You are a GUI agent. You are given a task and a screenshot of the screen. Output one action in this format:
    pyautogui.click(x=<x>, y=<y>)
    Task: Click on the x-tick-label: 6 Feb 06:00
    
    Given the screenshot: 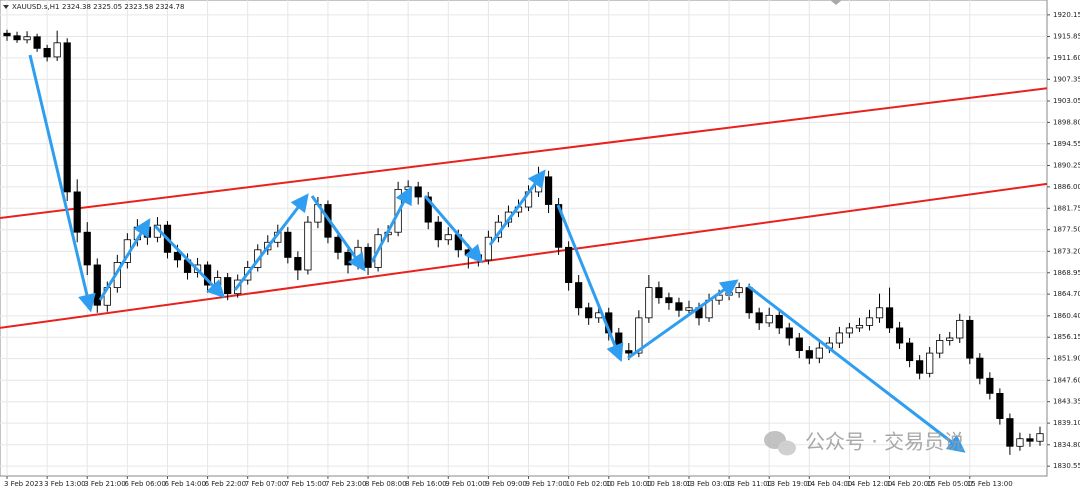 What is the action you would take?
    pyautogui.click(x=144, y=484)
    